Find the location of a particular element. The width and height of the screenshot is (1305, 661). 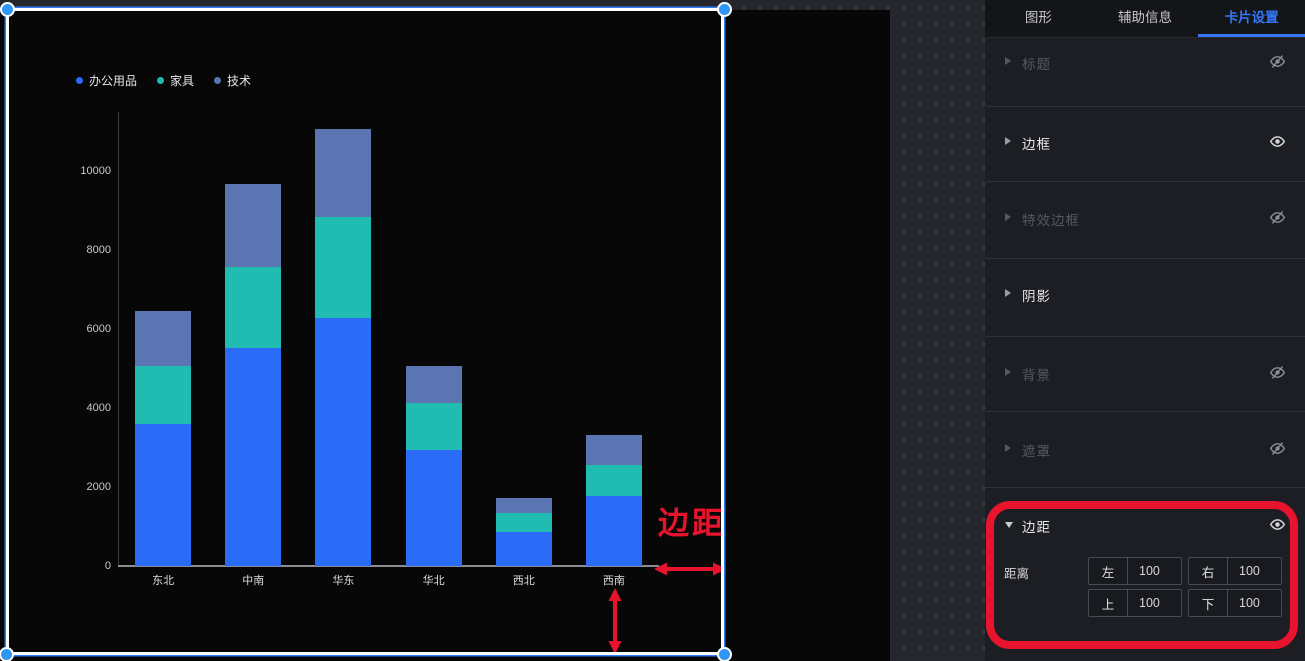

y-axis-line is located at coordinates (118, 339).